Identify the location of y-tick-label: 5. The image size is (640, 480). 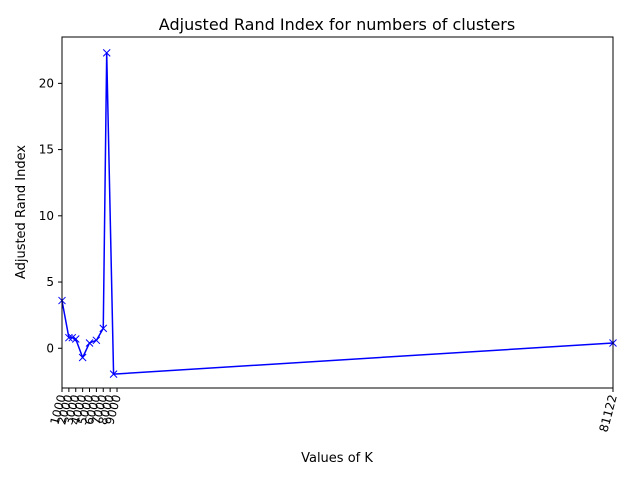
(50, 282).